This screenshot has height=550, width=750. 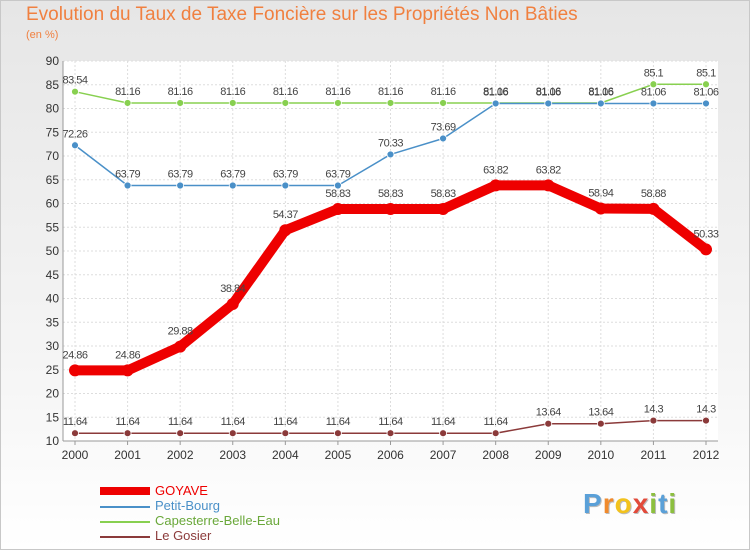 What do you see at coordinates (74, 134) in the screenshot?
I see `data-label-petit_bourg: 72.26` at bounding box center [74, 134].